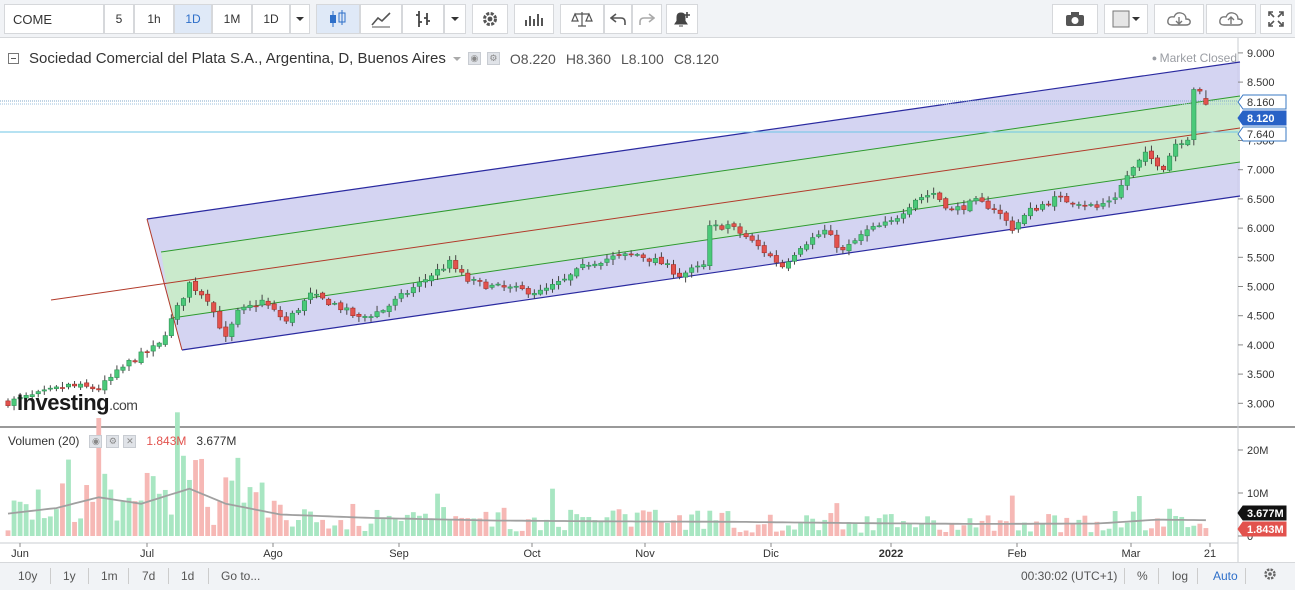 Image resolution: width=1295 pixels, height=590 pixels. I want to click on settings-button, so click(490, 19).